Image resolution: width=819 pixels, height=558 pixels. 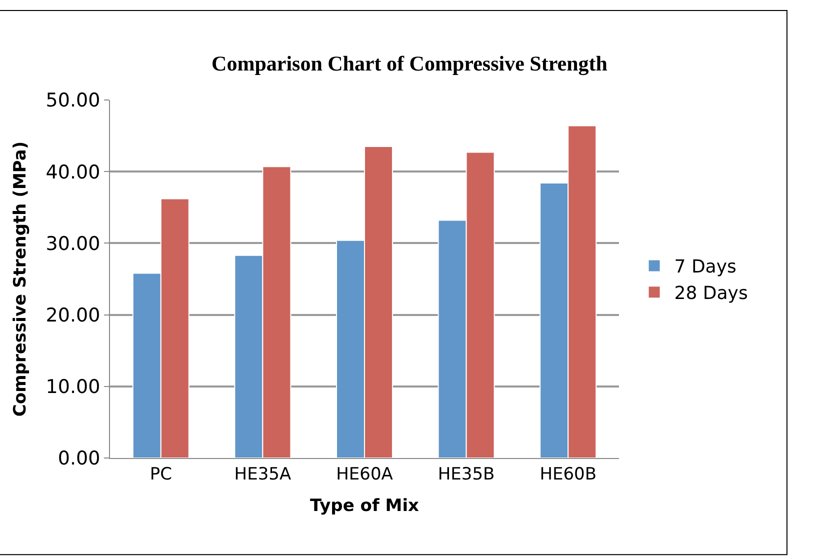 I want to click on y-axis-title: Compressive Strength (MPa), so click(x=20, y=279).